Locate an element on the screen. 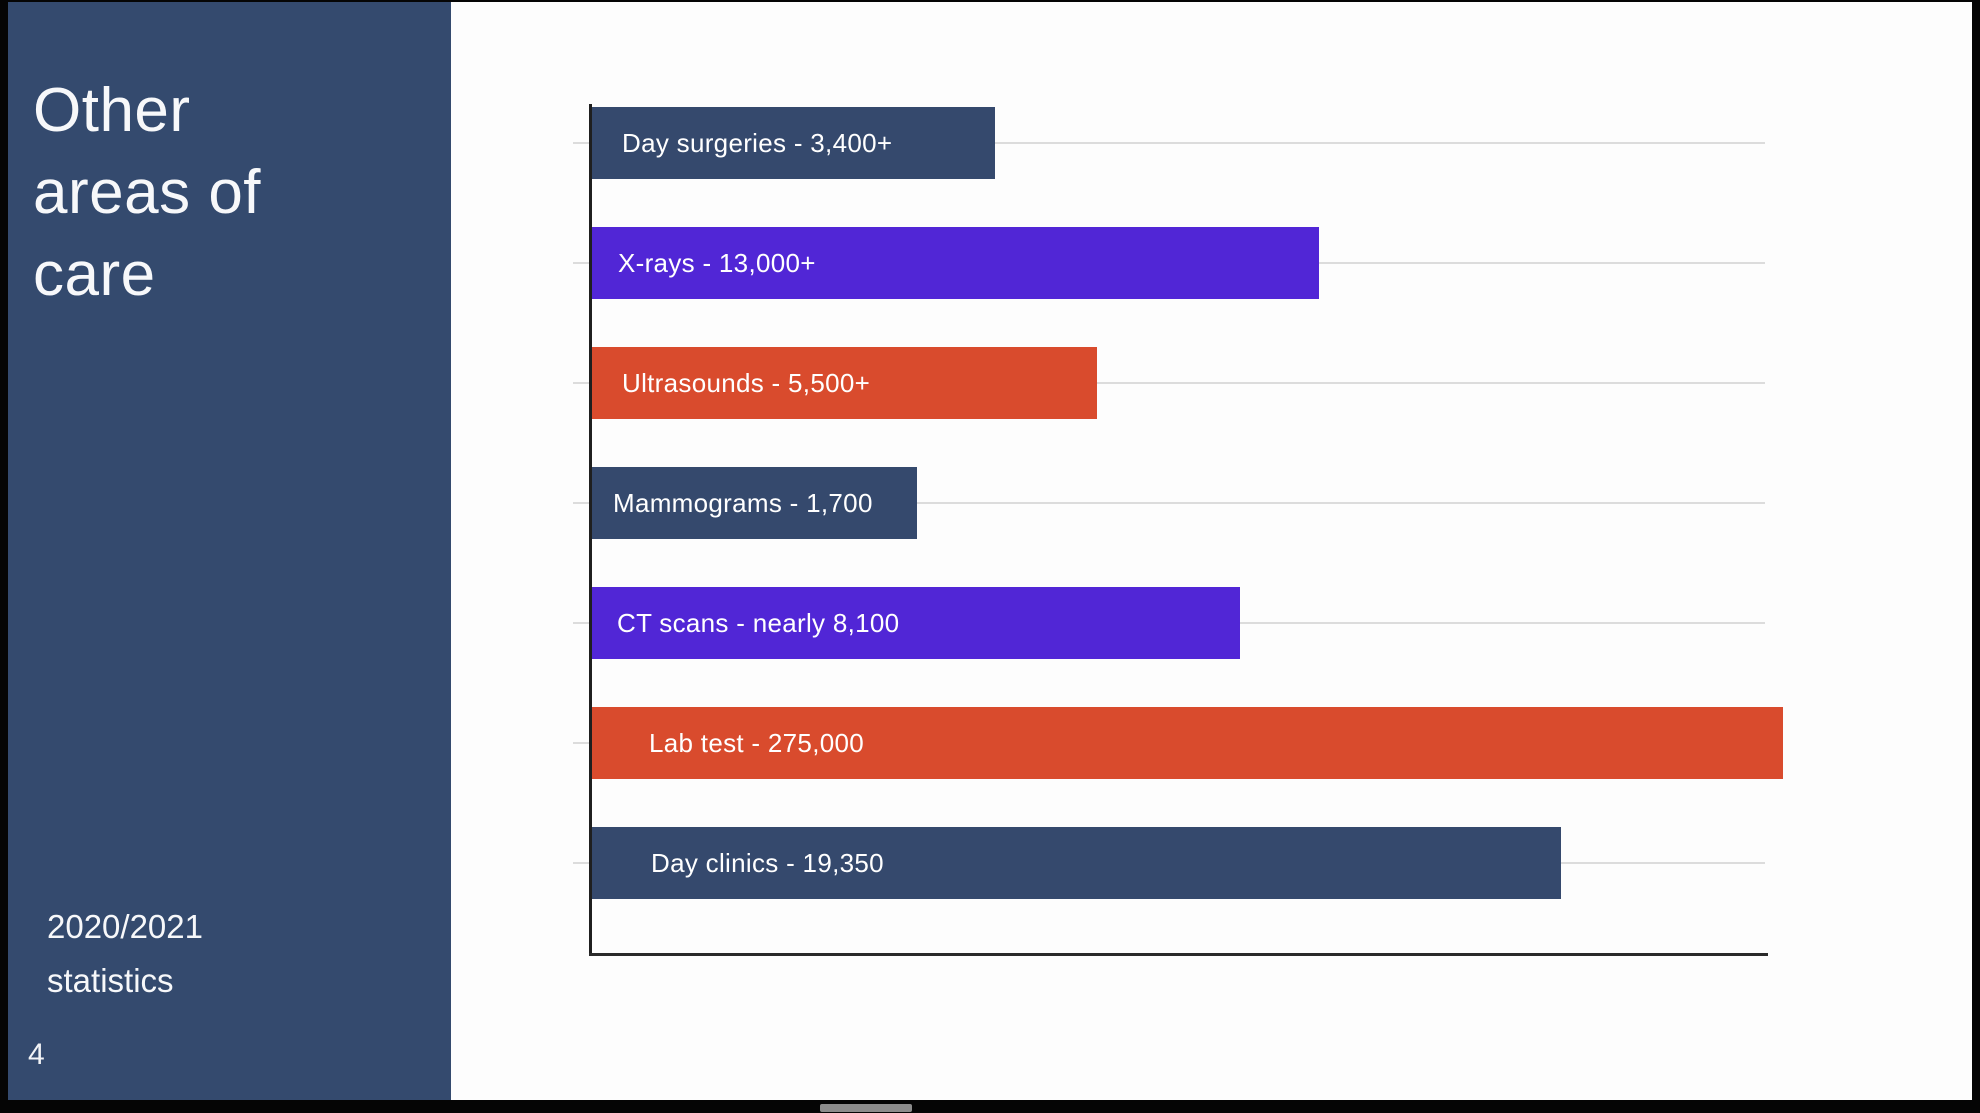 This screenshot has height=1113, width=1980. chart-bar-day-clinics: Day clinics - 19,350 is located at coordinates (1076, 863).